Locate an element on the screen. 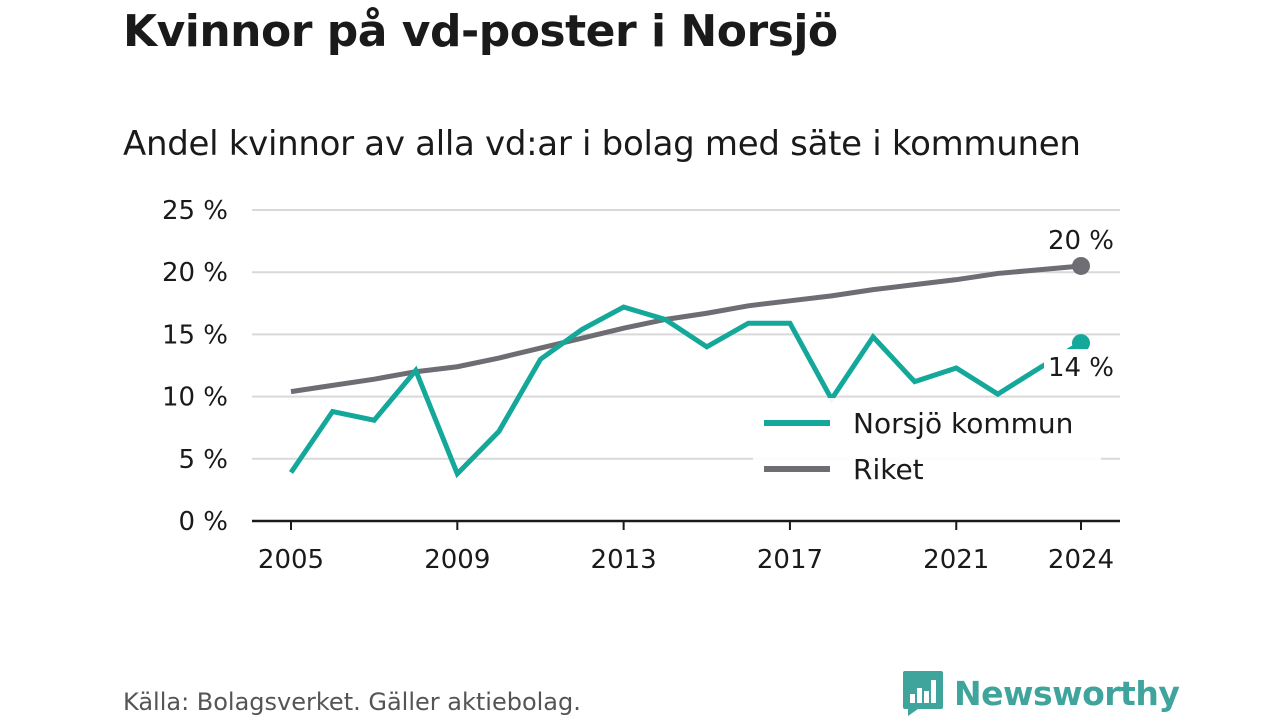 This screenshot has width=1280, height=720. legend-label-norsjo: Norsjö kommun is located at coordinates (963, 423).